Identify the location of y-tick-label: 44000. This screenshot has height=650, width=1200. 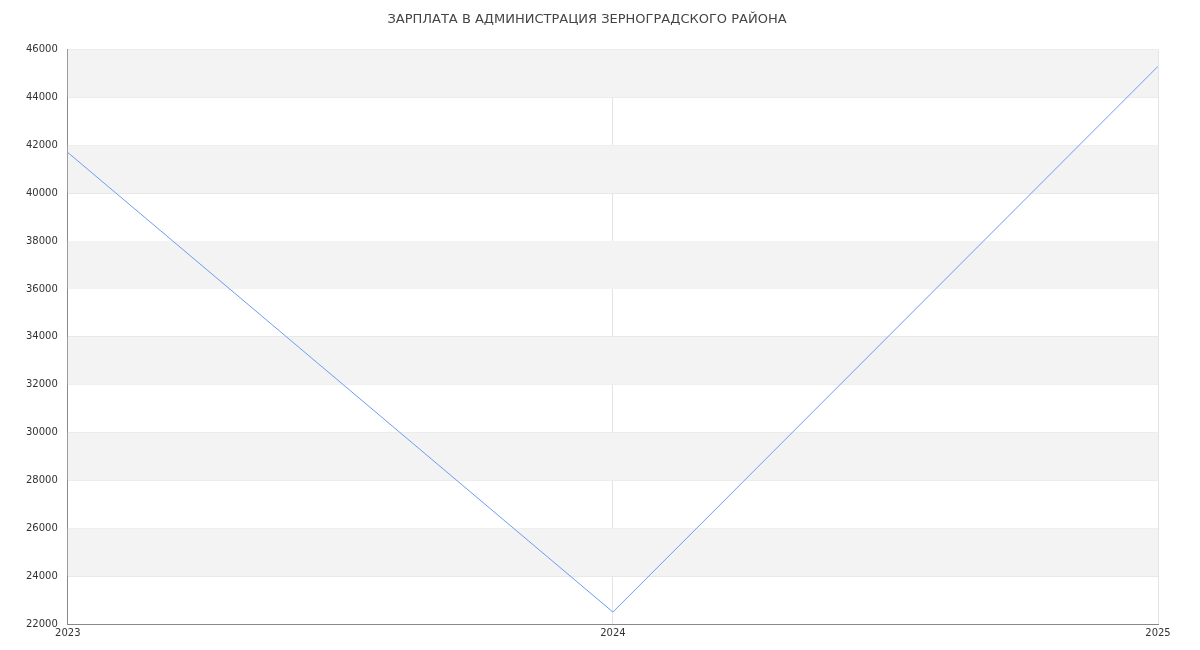
(42, 97).